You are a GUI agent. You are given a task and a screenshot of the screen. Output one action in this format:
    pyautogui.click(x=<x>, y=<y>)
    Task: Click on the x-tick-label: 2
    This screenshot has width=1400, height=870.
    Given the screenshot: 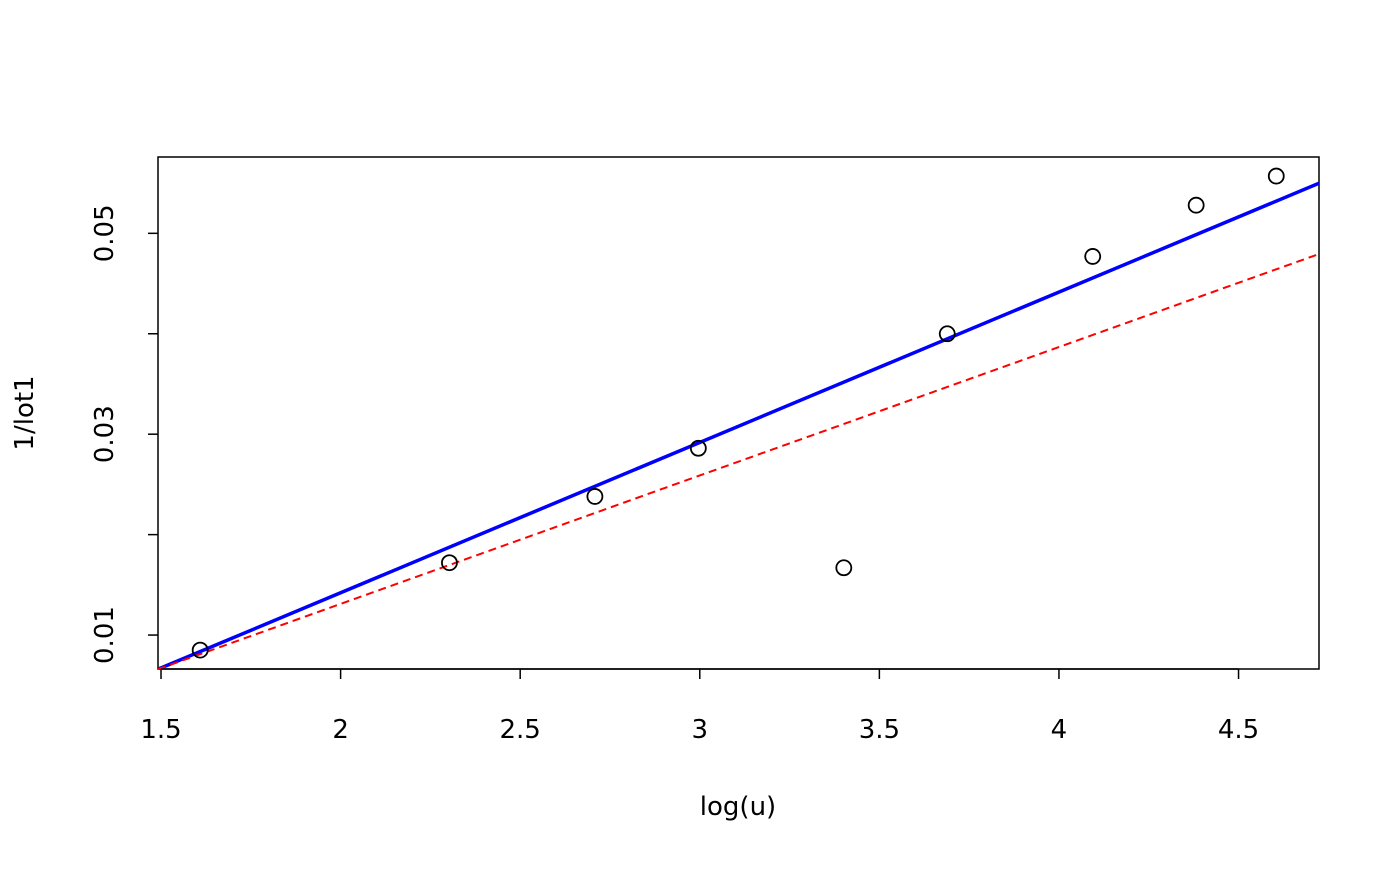 What is the action you would take?
    pyautogui.click(x=340, y=730)
    